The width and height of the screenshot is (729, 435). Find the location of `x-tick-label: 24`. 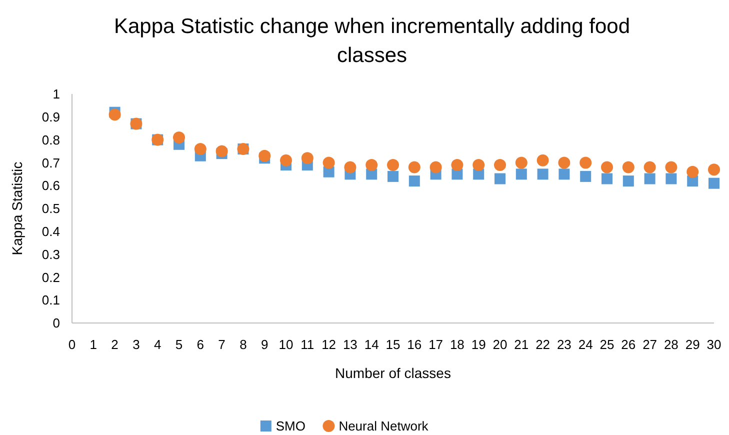

x-tick-label: 24 is located at coordinates (585, 344).